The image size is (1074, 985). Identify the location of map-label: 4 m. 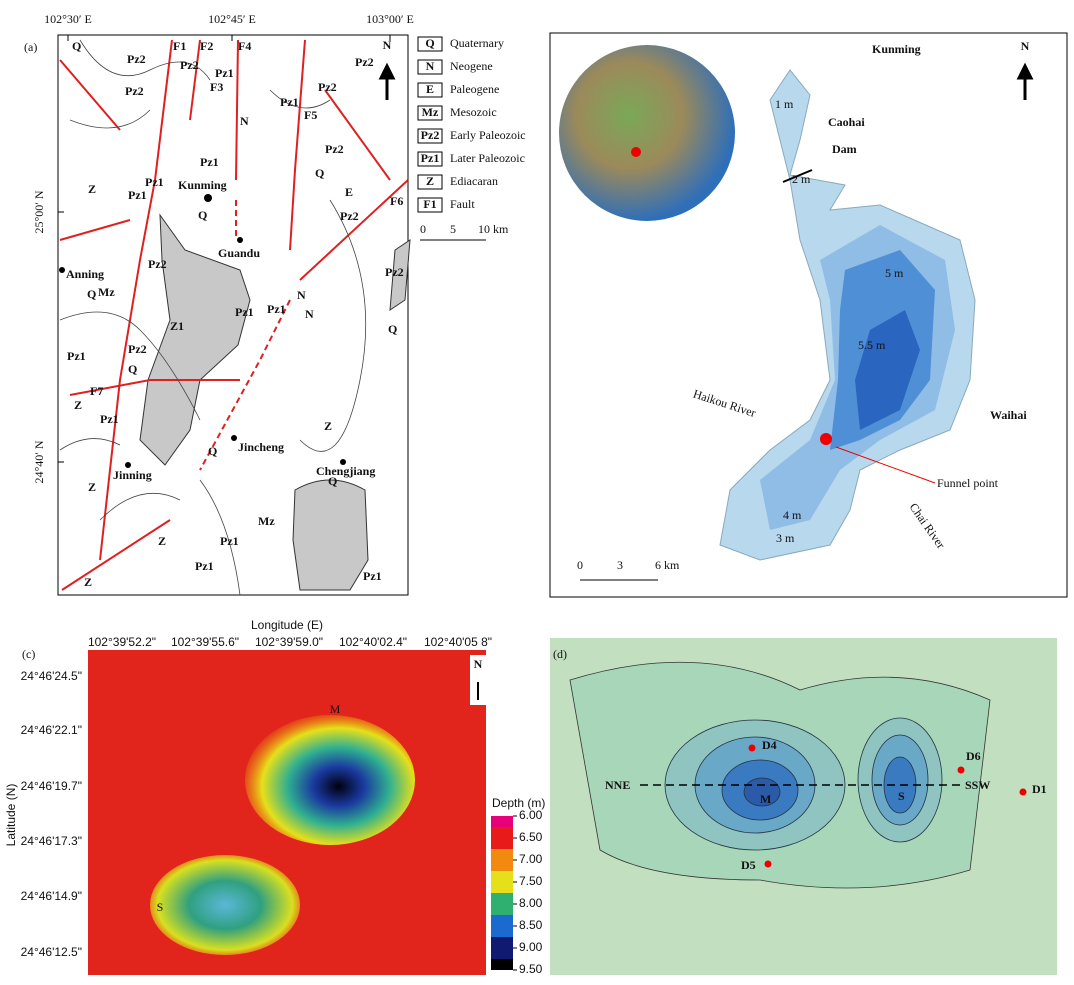
(792, 515).